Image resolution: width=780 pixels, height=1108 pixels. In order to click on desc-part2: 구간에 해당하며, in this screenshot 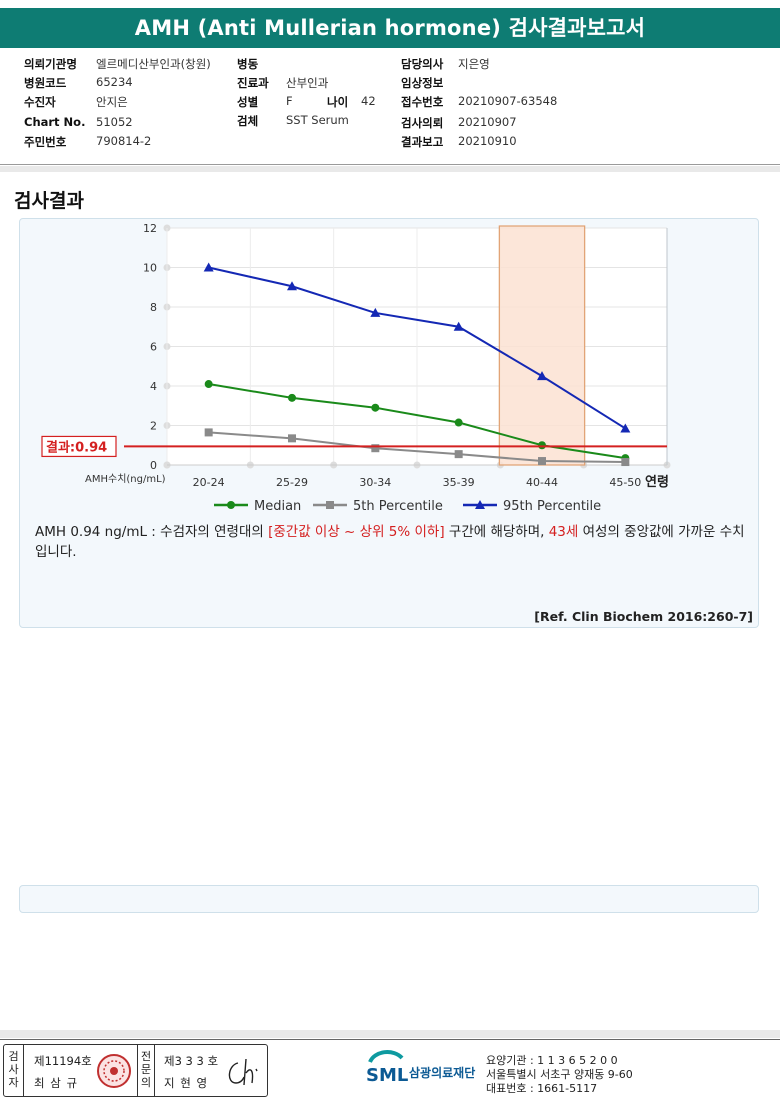, I will do `click(496, 532)`.